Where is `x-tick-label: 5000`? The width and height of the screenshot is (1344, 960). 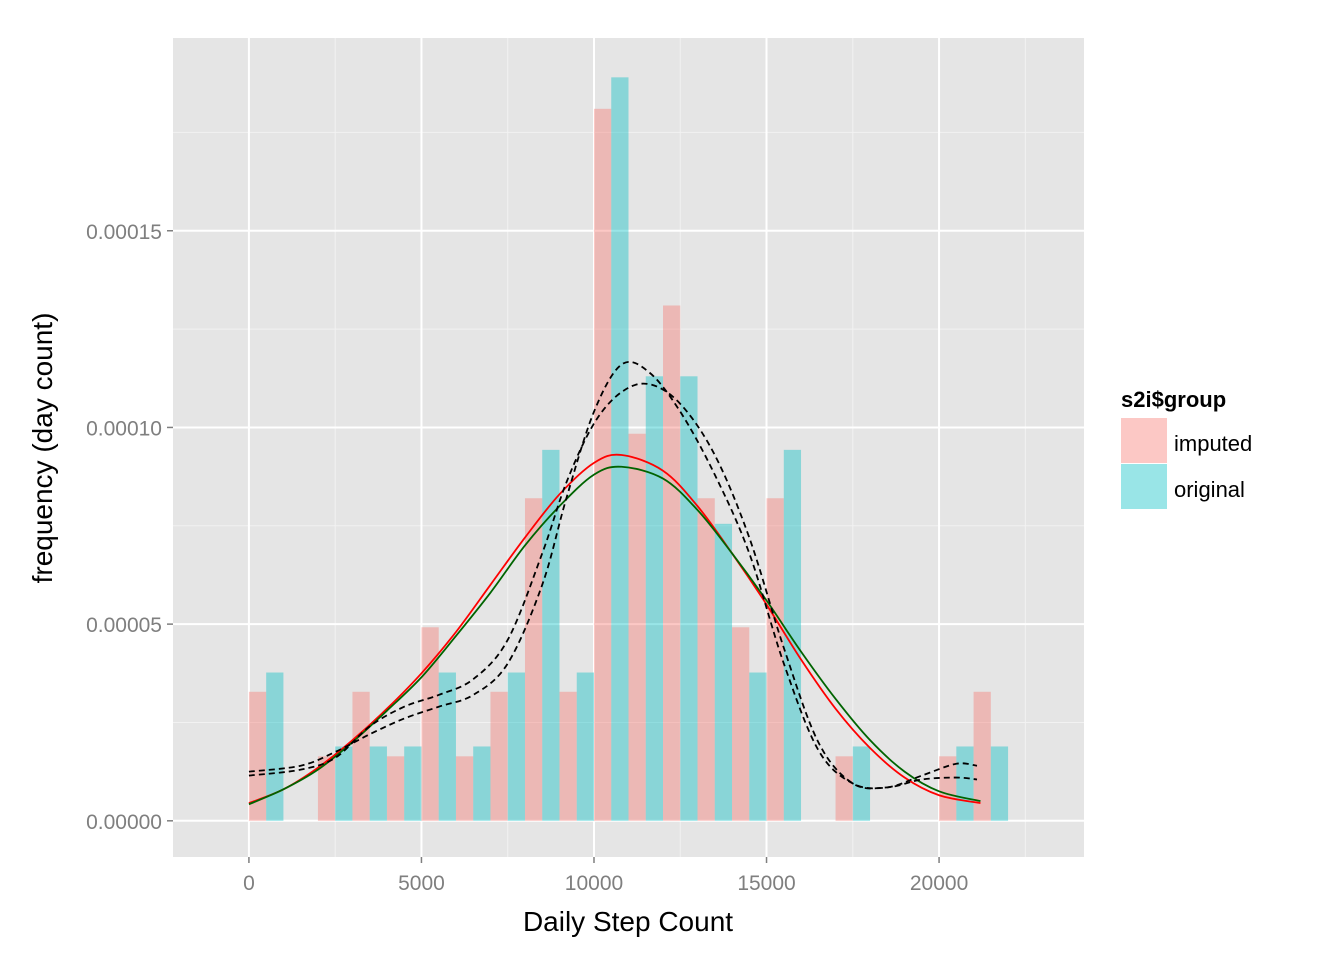 x-tick-label: 5000 is located at coordinates (421, 883).